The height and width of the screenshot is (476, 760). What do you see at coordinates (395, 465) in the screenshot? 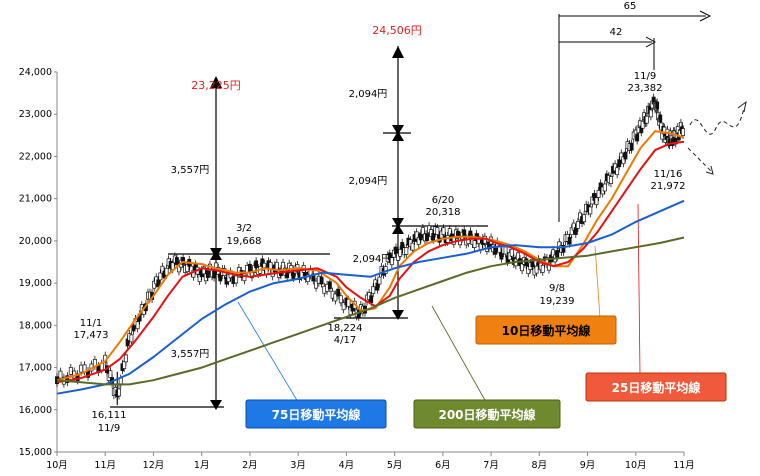
I see `x-tick-label: 5月` at bounding box center [395, 465].